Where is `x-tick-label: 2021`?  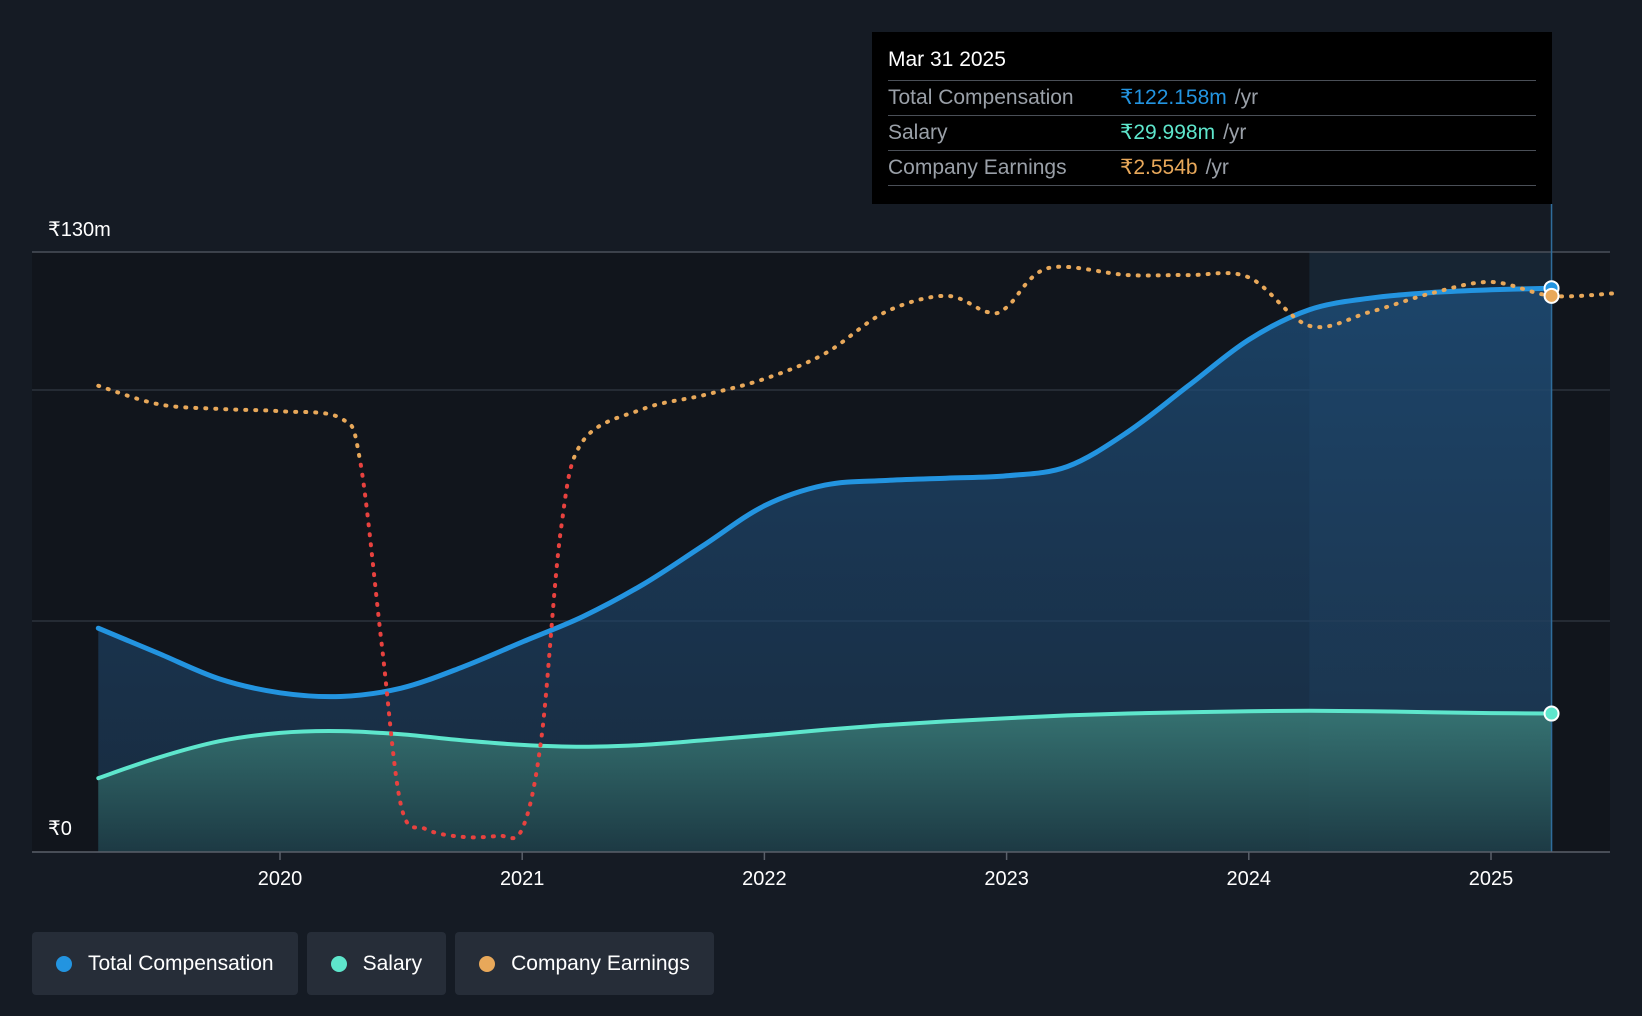
x-tick-label: 2021 is located at coordinates (522, 879).